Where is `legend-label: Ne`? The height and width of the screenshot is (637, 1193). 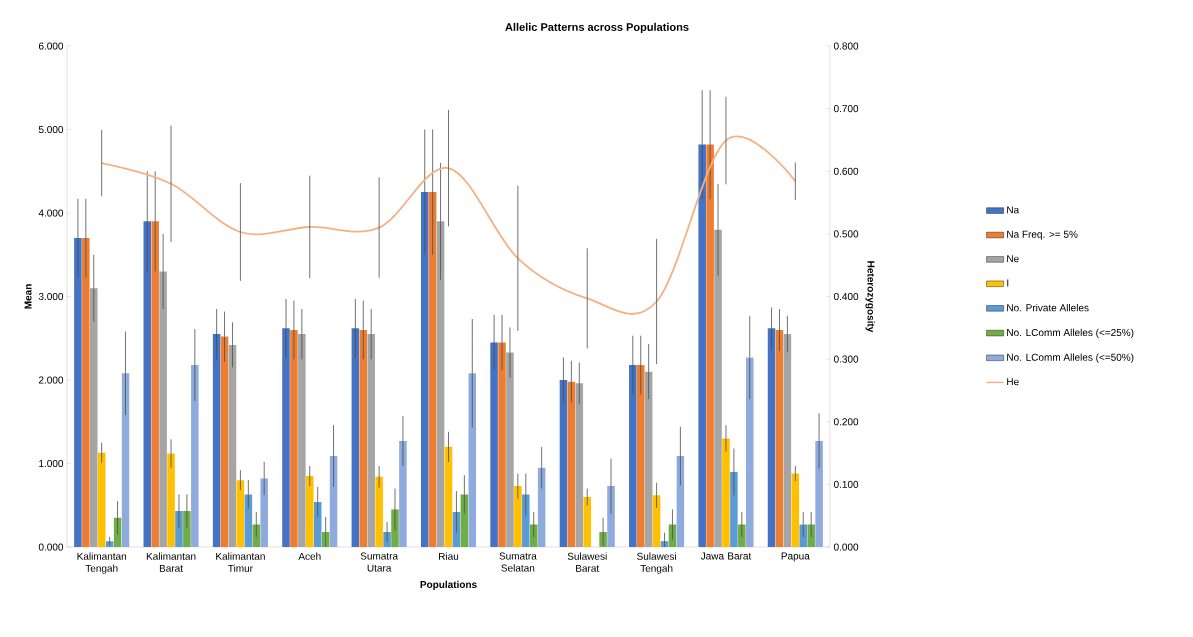
legend-label: Ne is located at coordinates (1013, 259).